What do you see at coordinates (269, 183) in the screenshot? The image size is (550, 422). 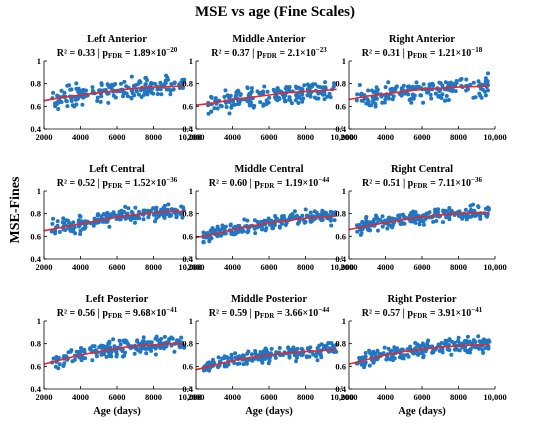 I see `panel-stats: R² = 0.60 | pFDR = 1.19×10−44` at bounding box center [269, 183].